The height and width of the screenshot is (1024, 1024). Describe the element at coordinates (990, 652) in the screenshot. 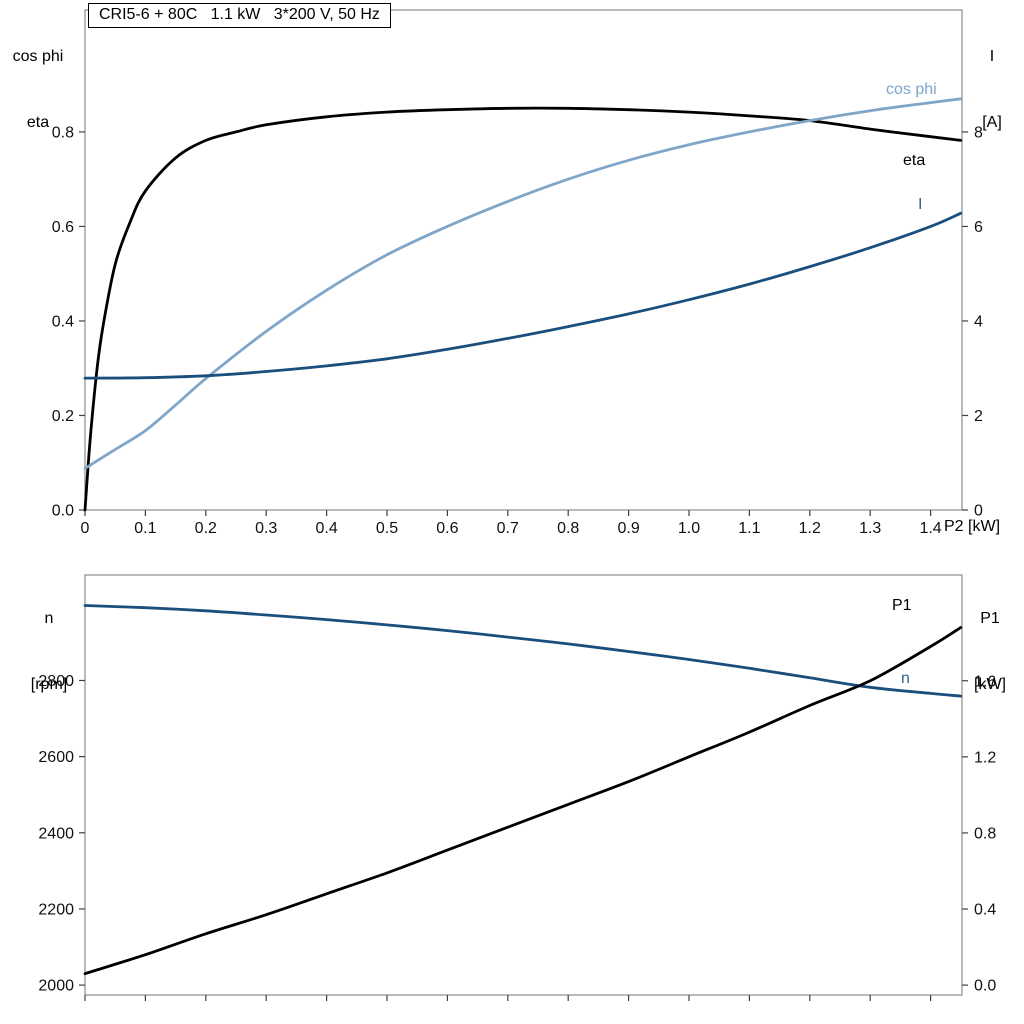

I see `bottom-right-axis-header: P1 [kW]` at that location.